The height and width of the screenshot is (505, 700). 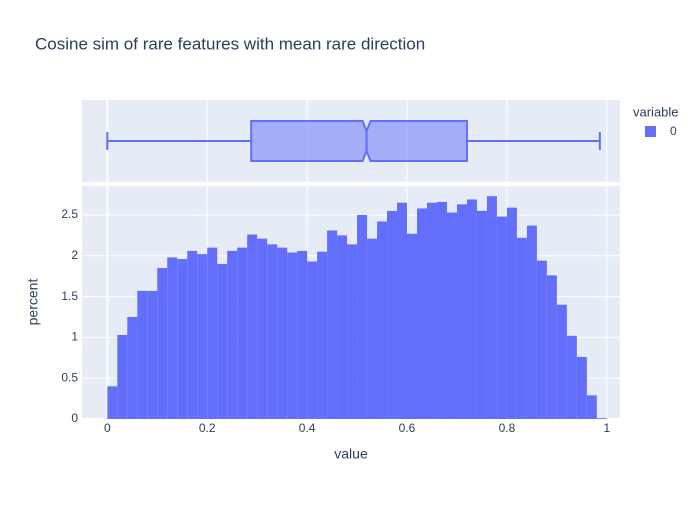 What do you see at coordinates (359, 141) in the screenshot?
I see `box` at bounding box center [359, 141].